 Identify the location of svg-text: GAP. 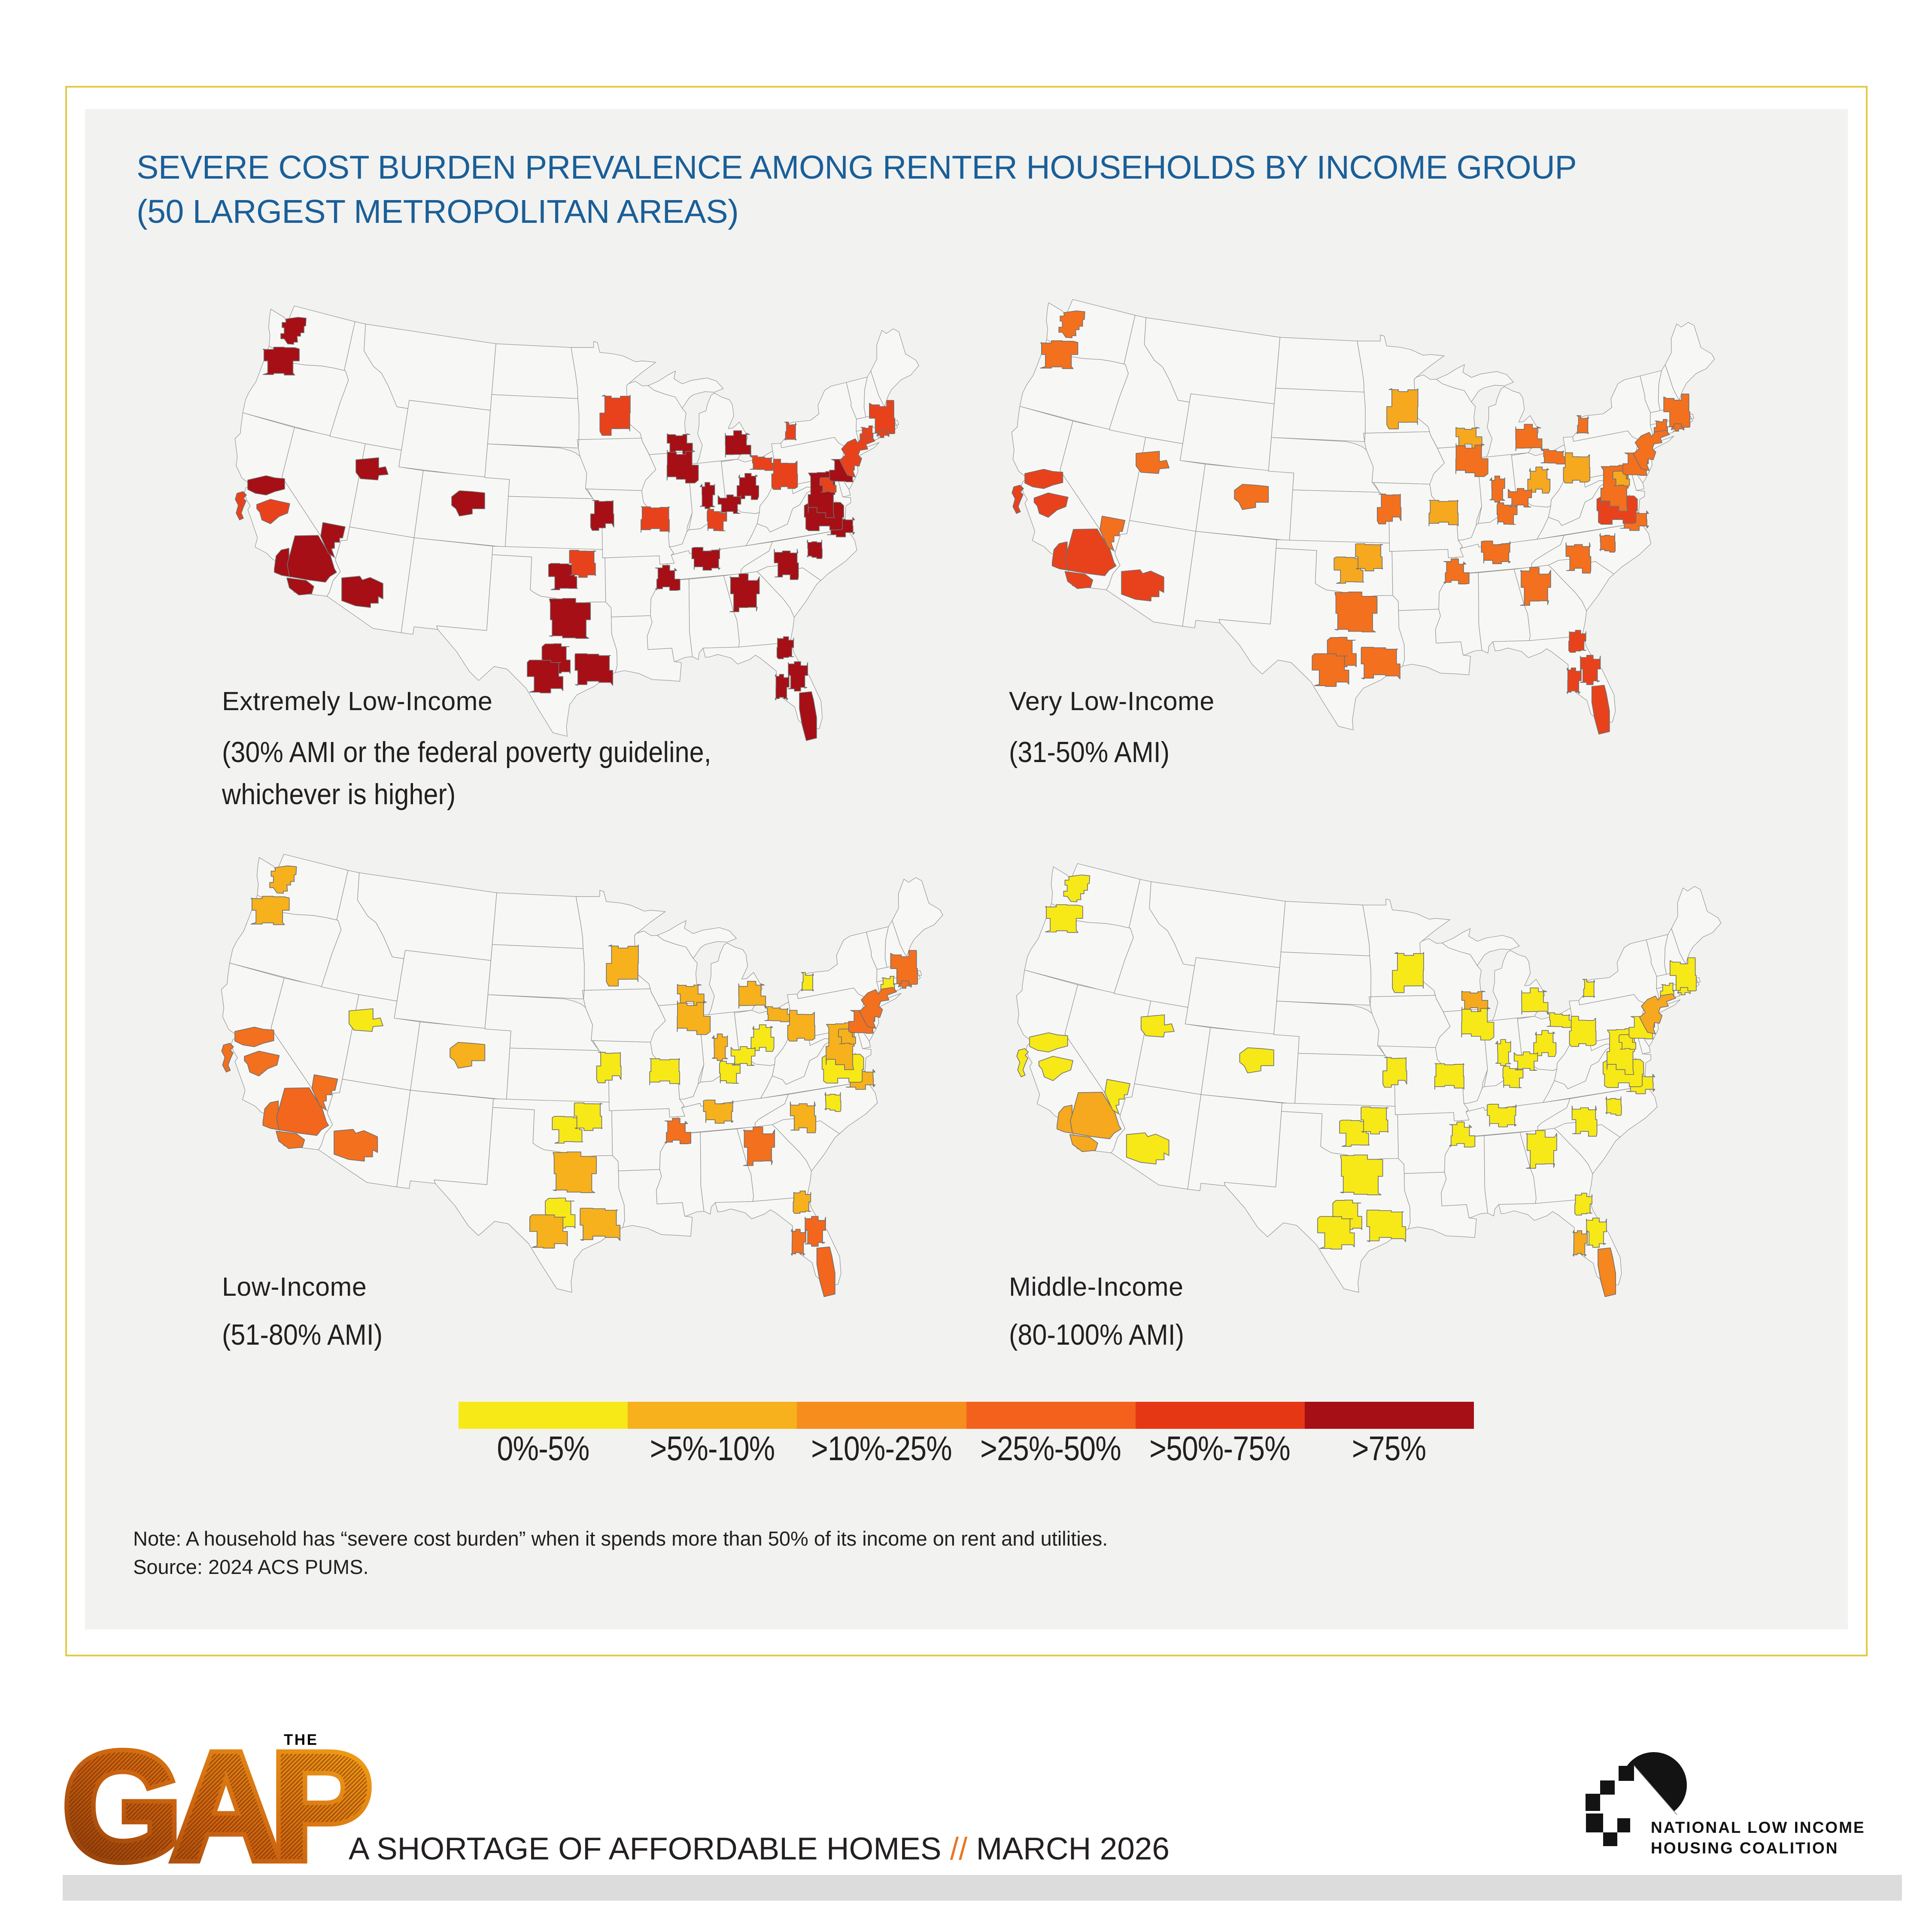
(215, 1797).